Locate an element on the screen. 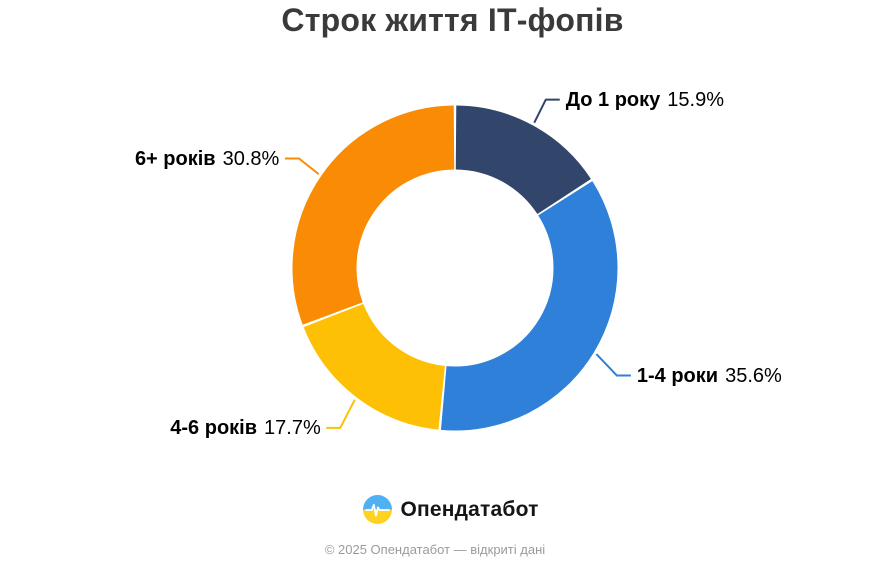 The image size is (870, 567). slice-percent: 30.8% is located at coordinates (251, 158).